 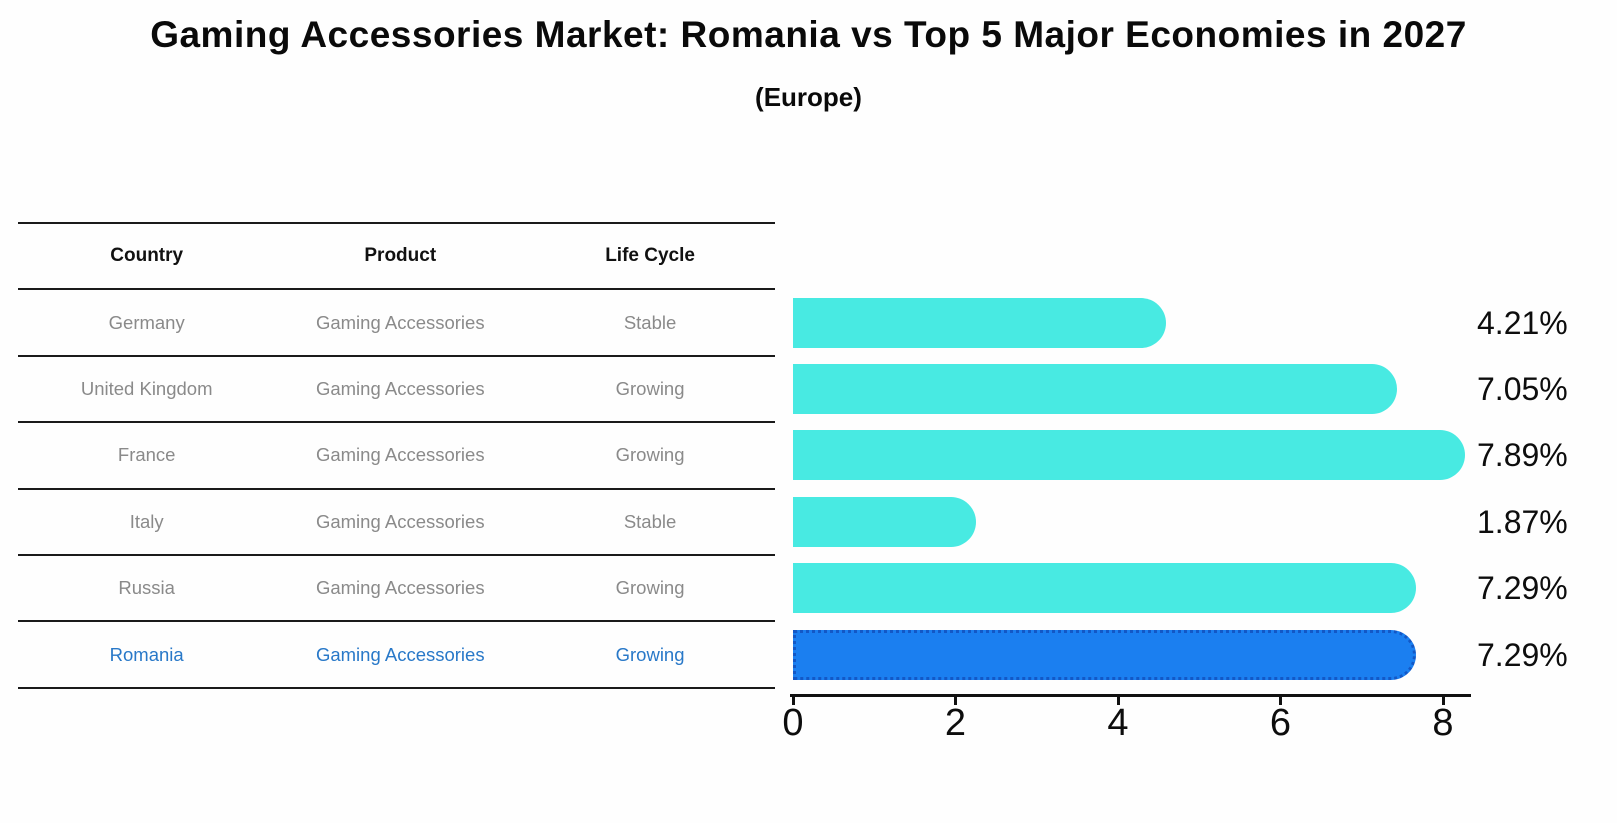 What do you see at coordinates (1522, 322) in the screenshot?
I see `value-label: 4.21%` at bounding box center [1522, 322].